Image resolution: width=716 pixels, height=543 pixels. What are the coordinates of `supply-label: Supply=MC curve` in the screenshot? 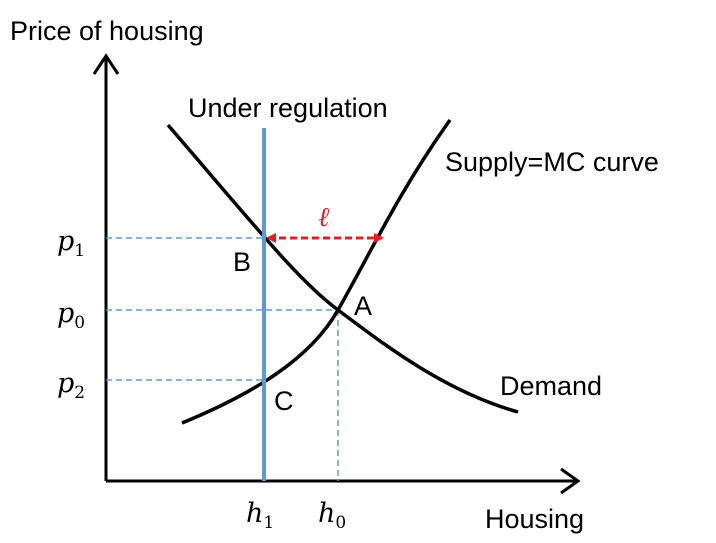 It's located at (552, 162).